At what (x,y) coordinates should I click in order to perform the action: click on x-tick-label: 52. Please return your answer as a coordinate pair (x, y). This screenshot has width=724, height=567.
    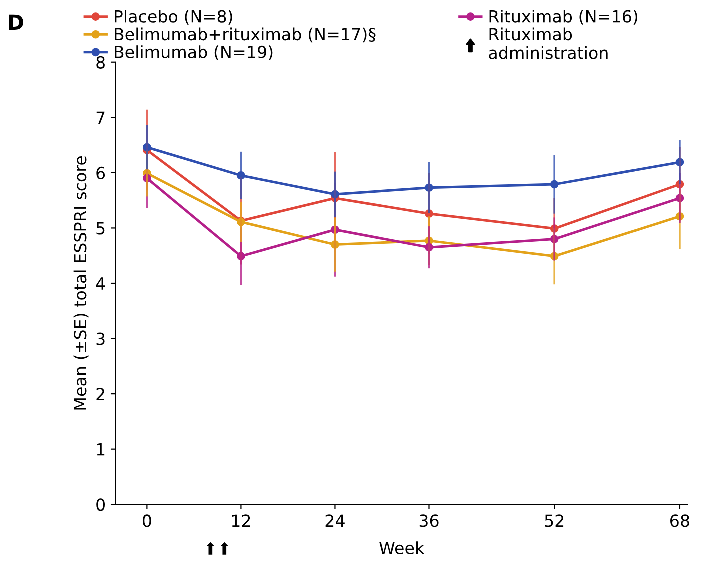
    Looking at the image, I should click on (554, 521).